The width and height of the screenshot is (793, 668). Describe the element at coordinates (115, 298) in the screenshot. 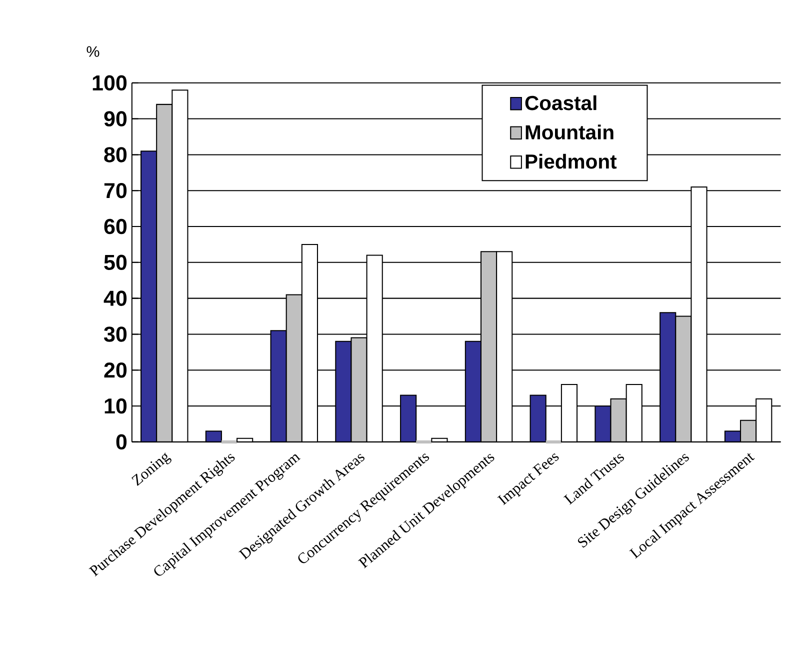

I see `y-tick-label: 40` at that location.